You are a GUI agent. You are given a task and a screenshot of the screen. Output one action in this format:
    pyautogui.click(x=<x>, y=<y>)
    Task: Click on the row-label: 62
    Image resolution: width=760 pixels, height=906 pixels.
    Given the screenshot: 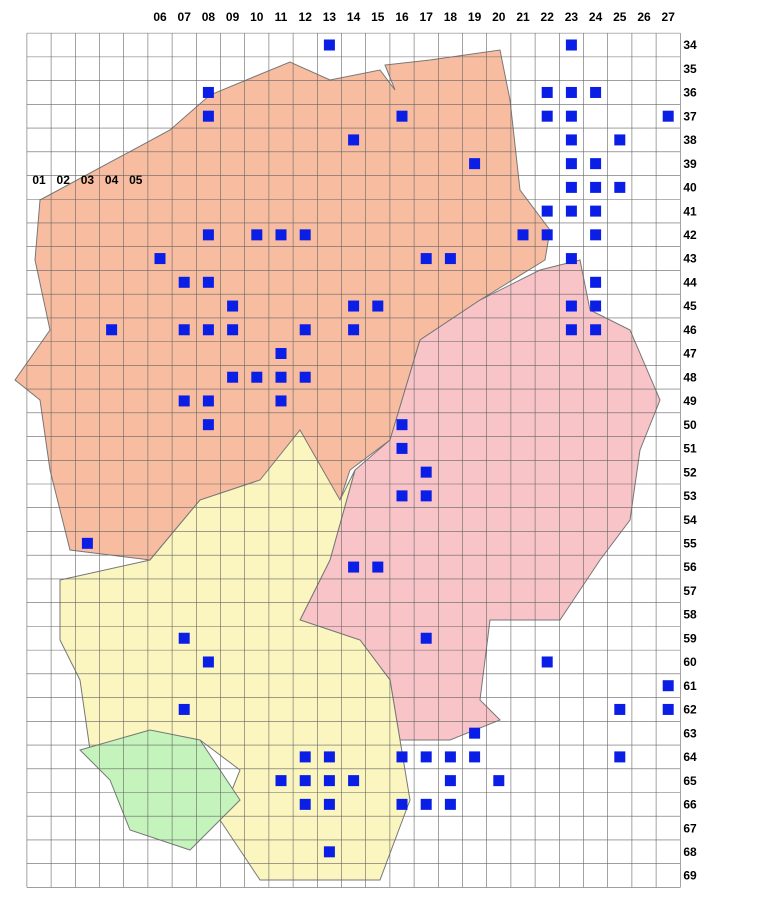 What is the action you would take?
    pyautogui.click(x=690, y=710)
    